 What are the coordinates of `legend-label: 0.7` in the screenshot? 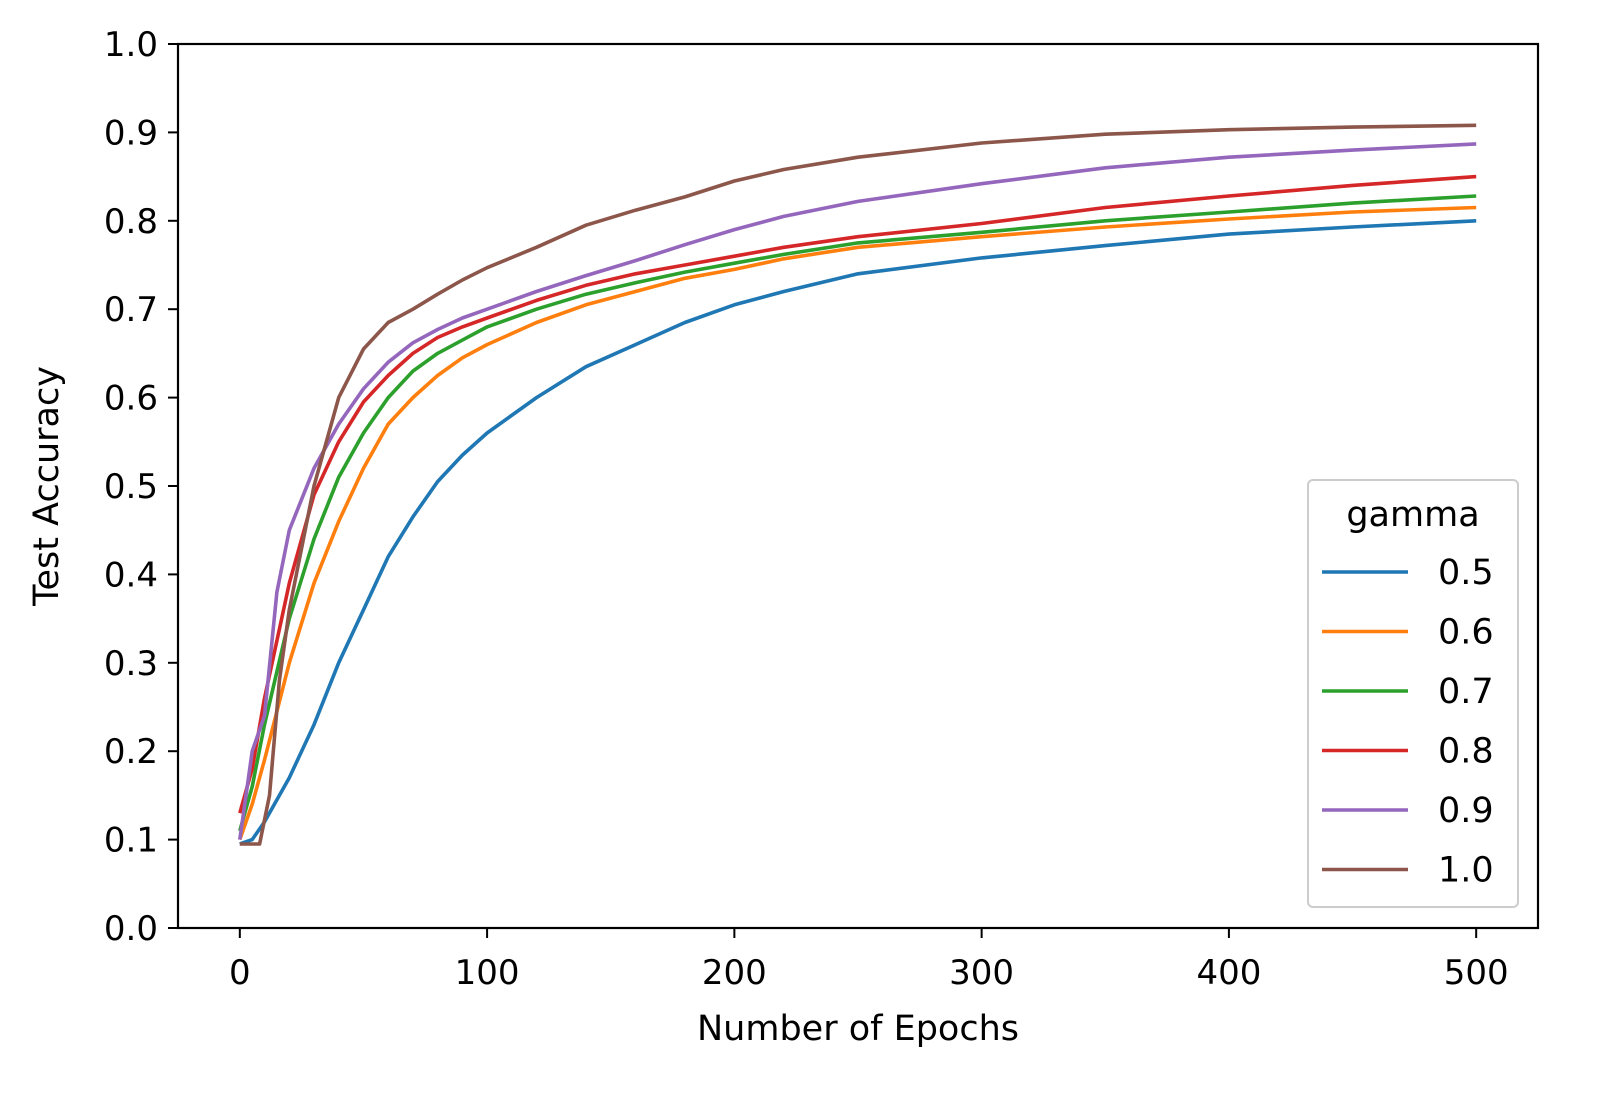 It's located at (1466, 692).